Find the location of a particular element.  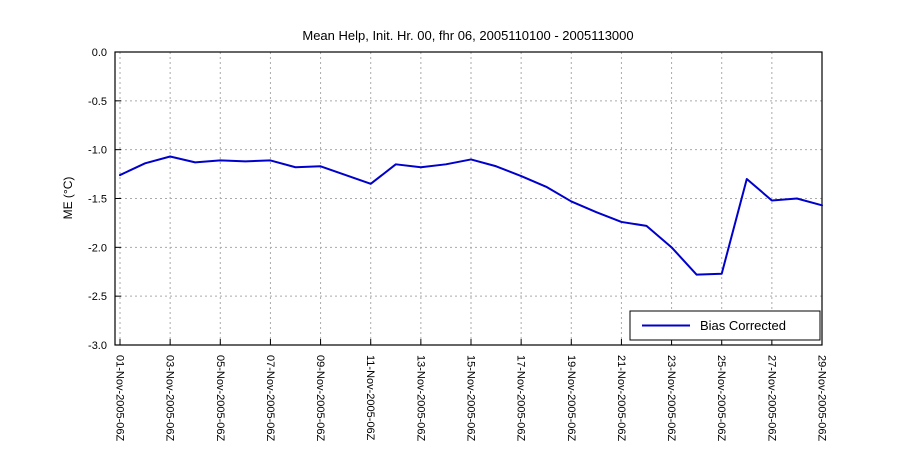

x-tick-label: 13-Nov-2005-06Z is located at coordinates (420, 398).